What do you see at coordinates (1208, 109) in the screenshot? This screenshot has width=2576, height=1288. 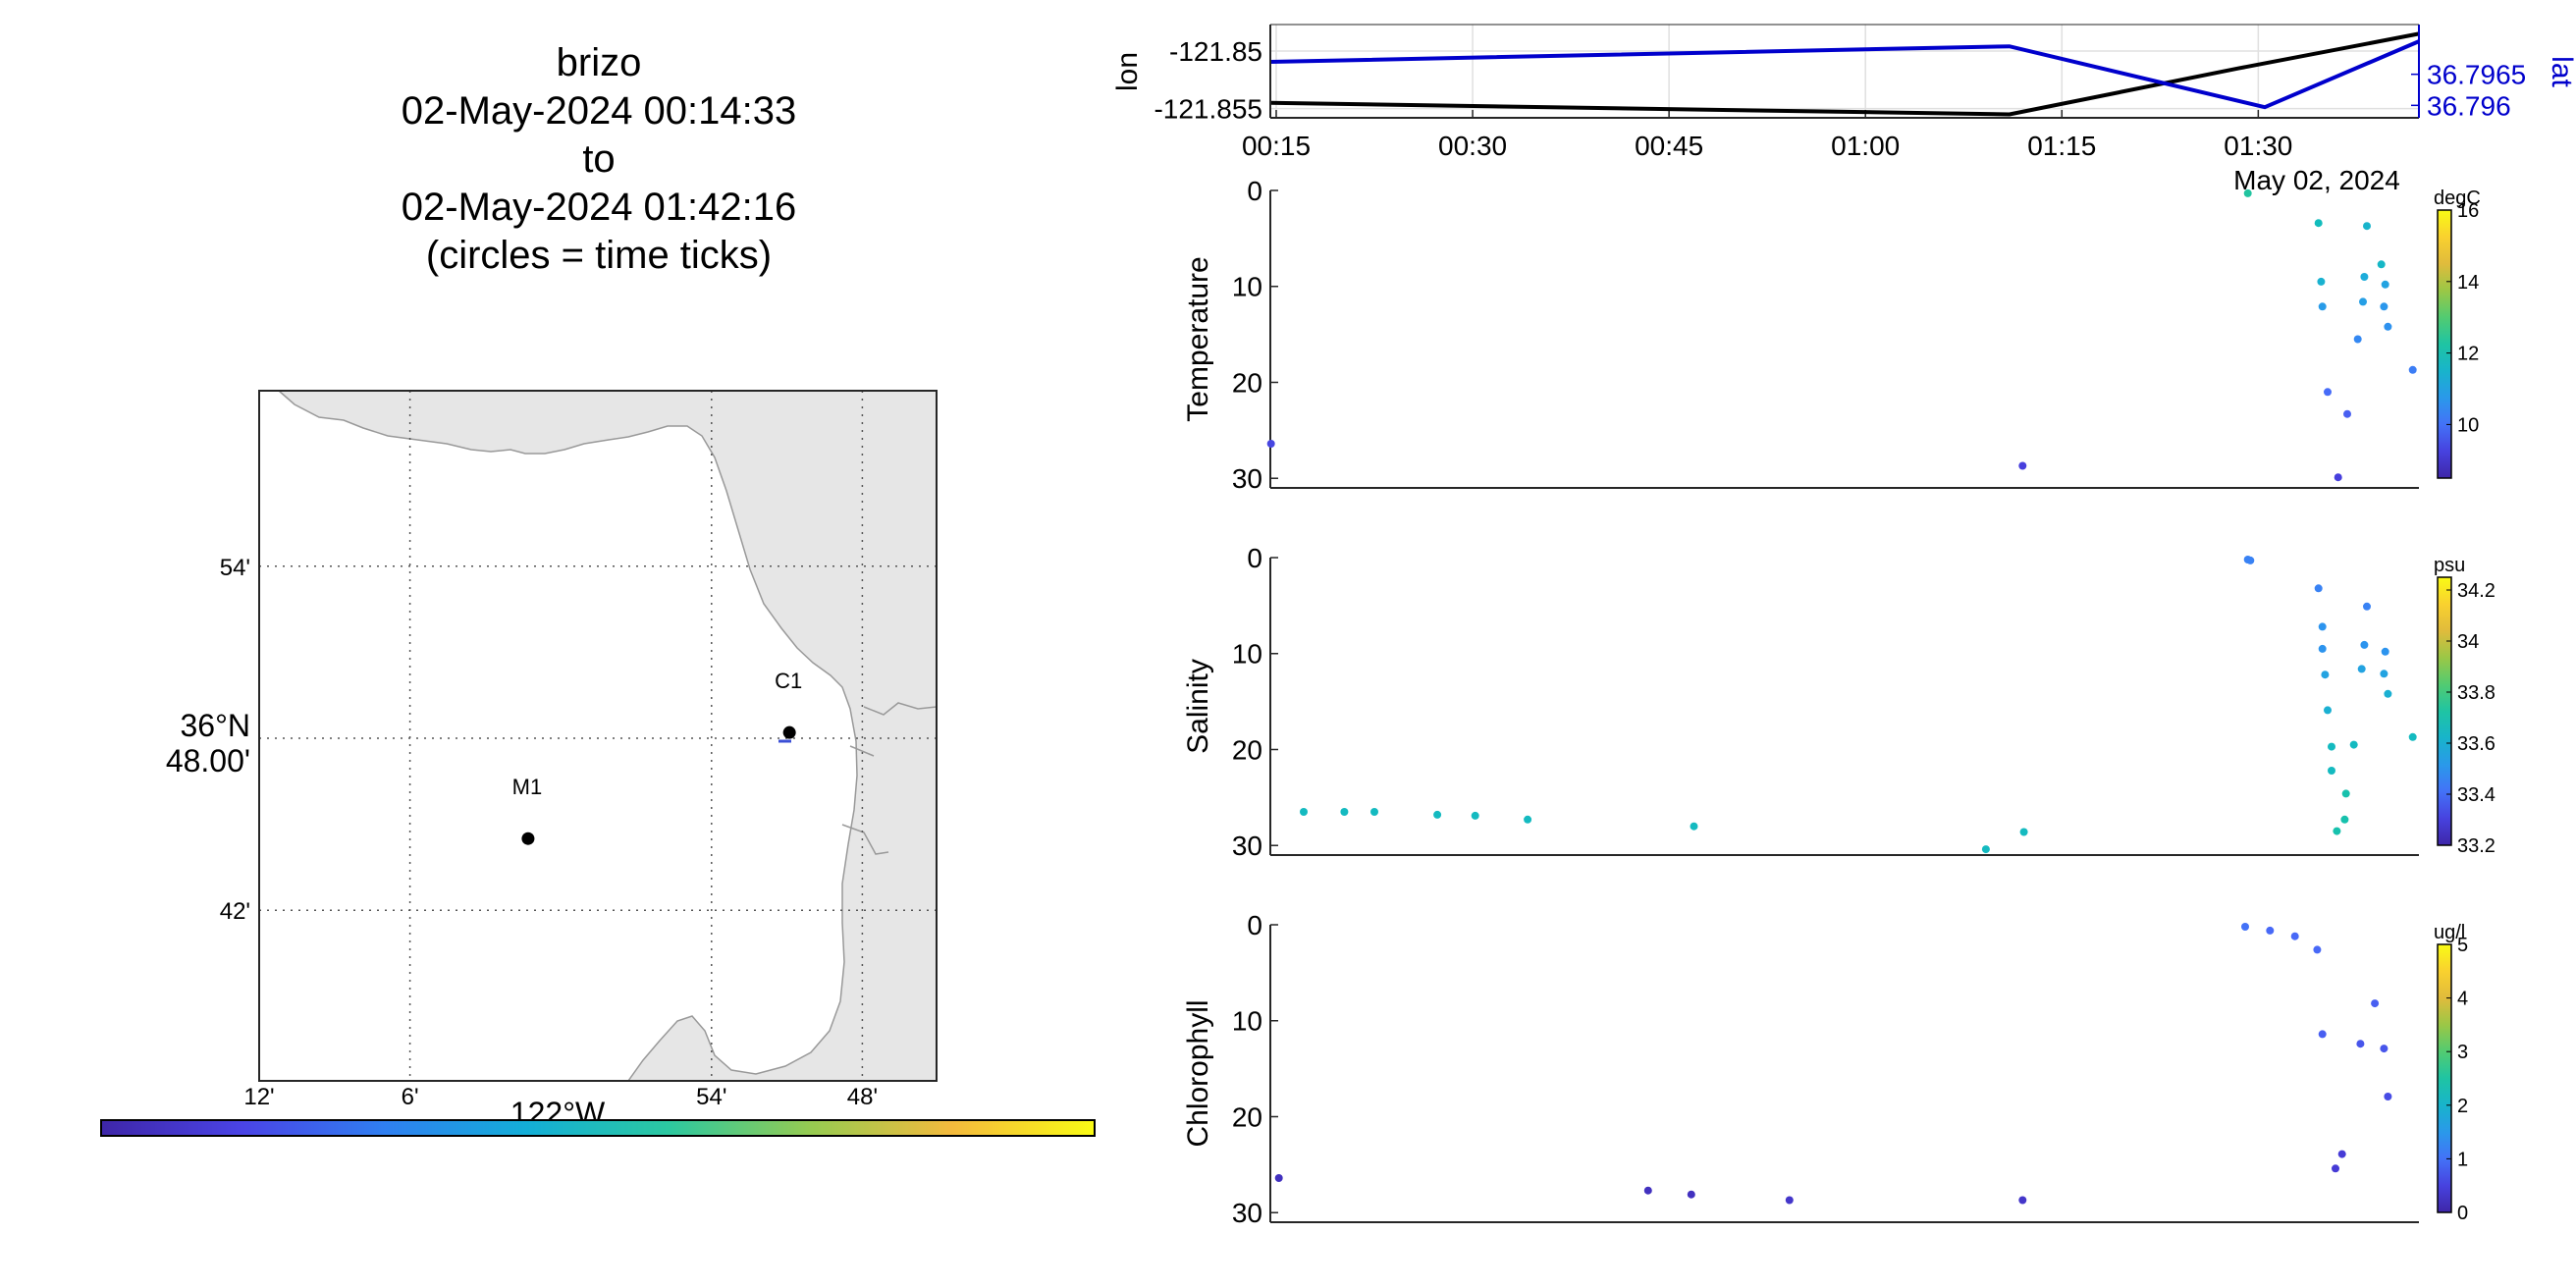 I see `pos-tick-label-left: -121.855` at bounding box center [1208, 109].